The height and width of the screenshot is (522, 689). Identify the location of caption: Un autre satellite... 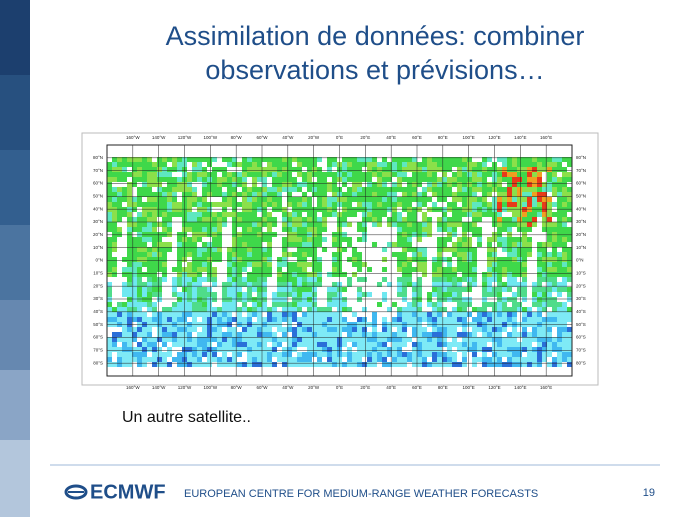
(186, 417).